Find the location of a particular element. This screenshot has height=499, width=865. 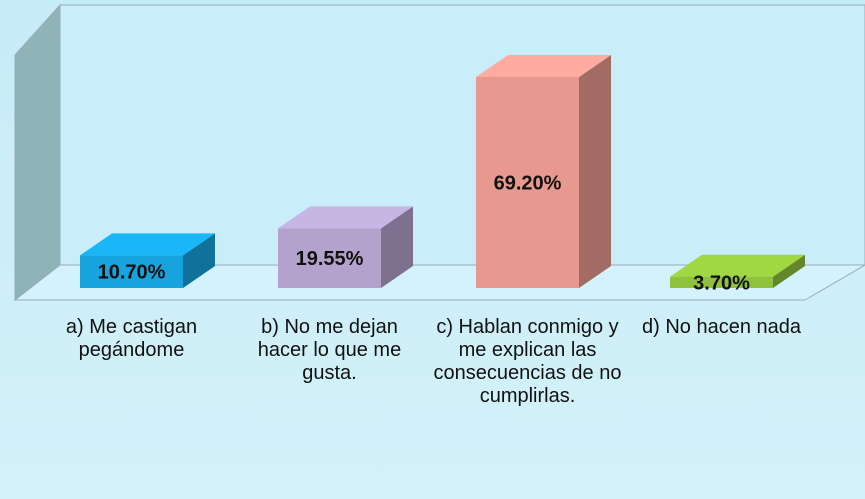

value-label: 19.55% is located at coordinates (330, 259).